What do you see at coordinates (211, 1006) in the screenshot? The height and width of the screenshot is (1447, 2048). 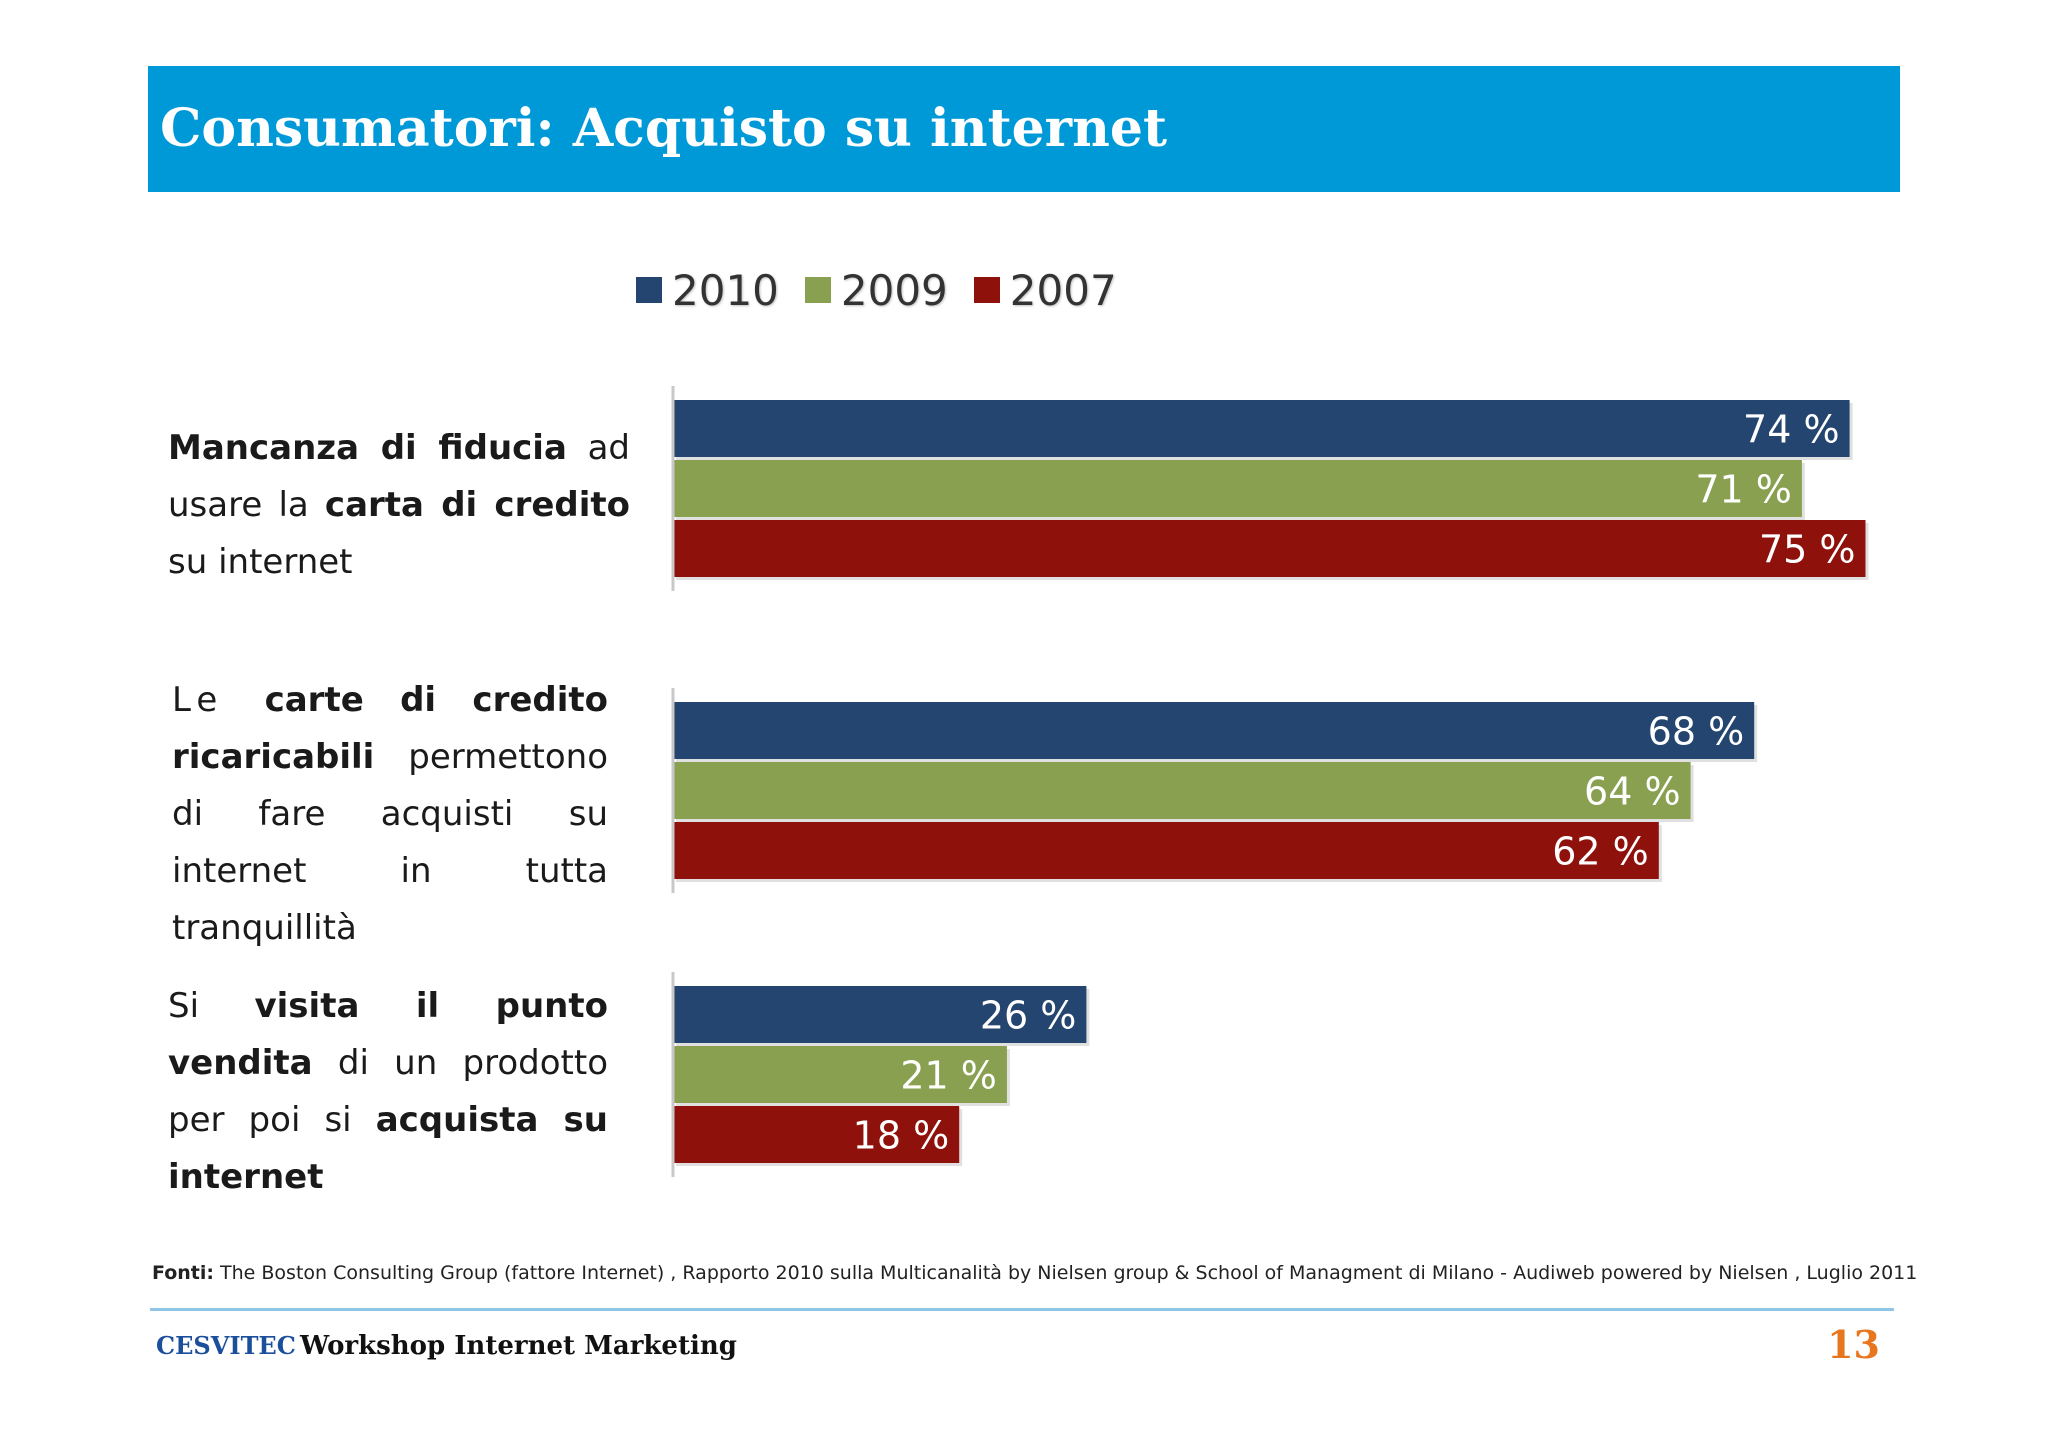 I see `category-text-part: Si` at bounding box center [211, 1006].